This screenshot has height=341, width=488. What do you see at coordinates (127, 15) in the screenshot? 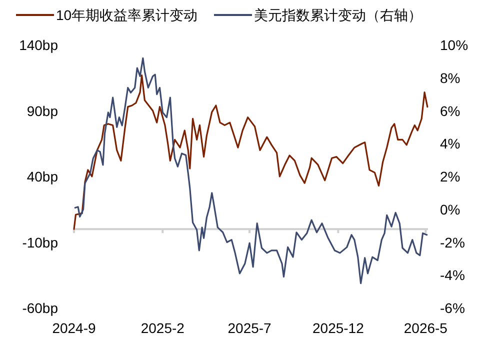
I see `legend-label: 10年期收益率累计变动` at bounding box center [127, 15].